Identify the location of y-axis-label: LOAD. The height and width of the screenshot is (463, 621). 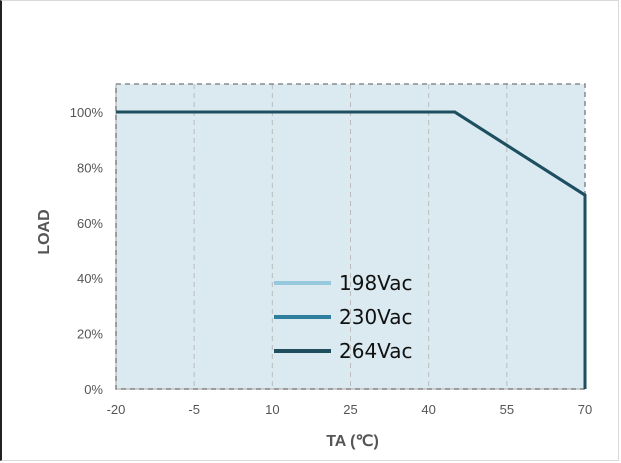
(44, 231).